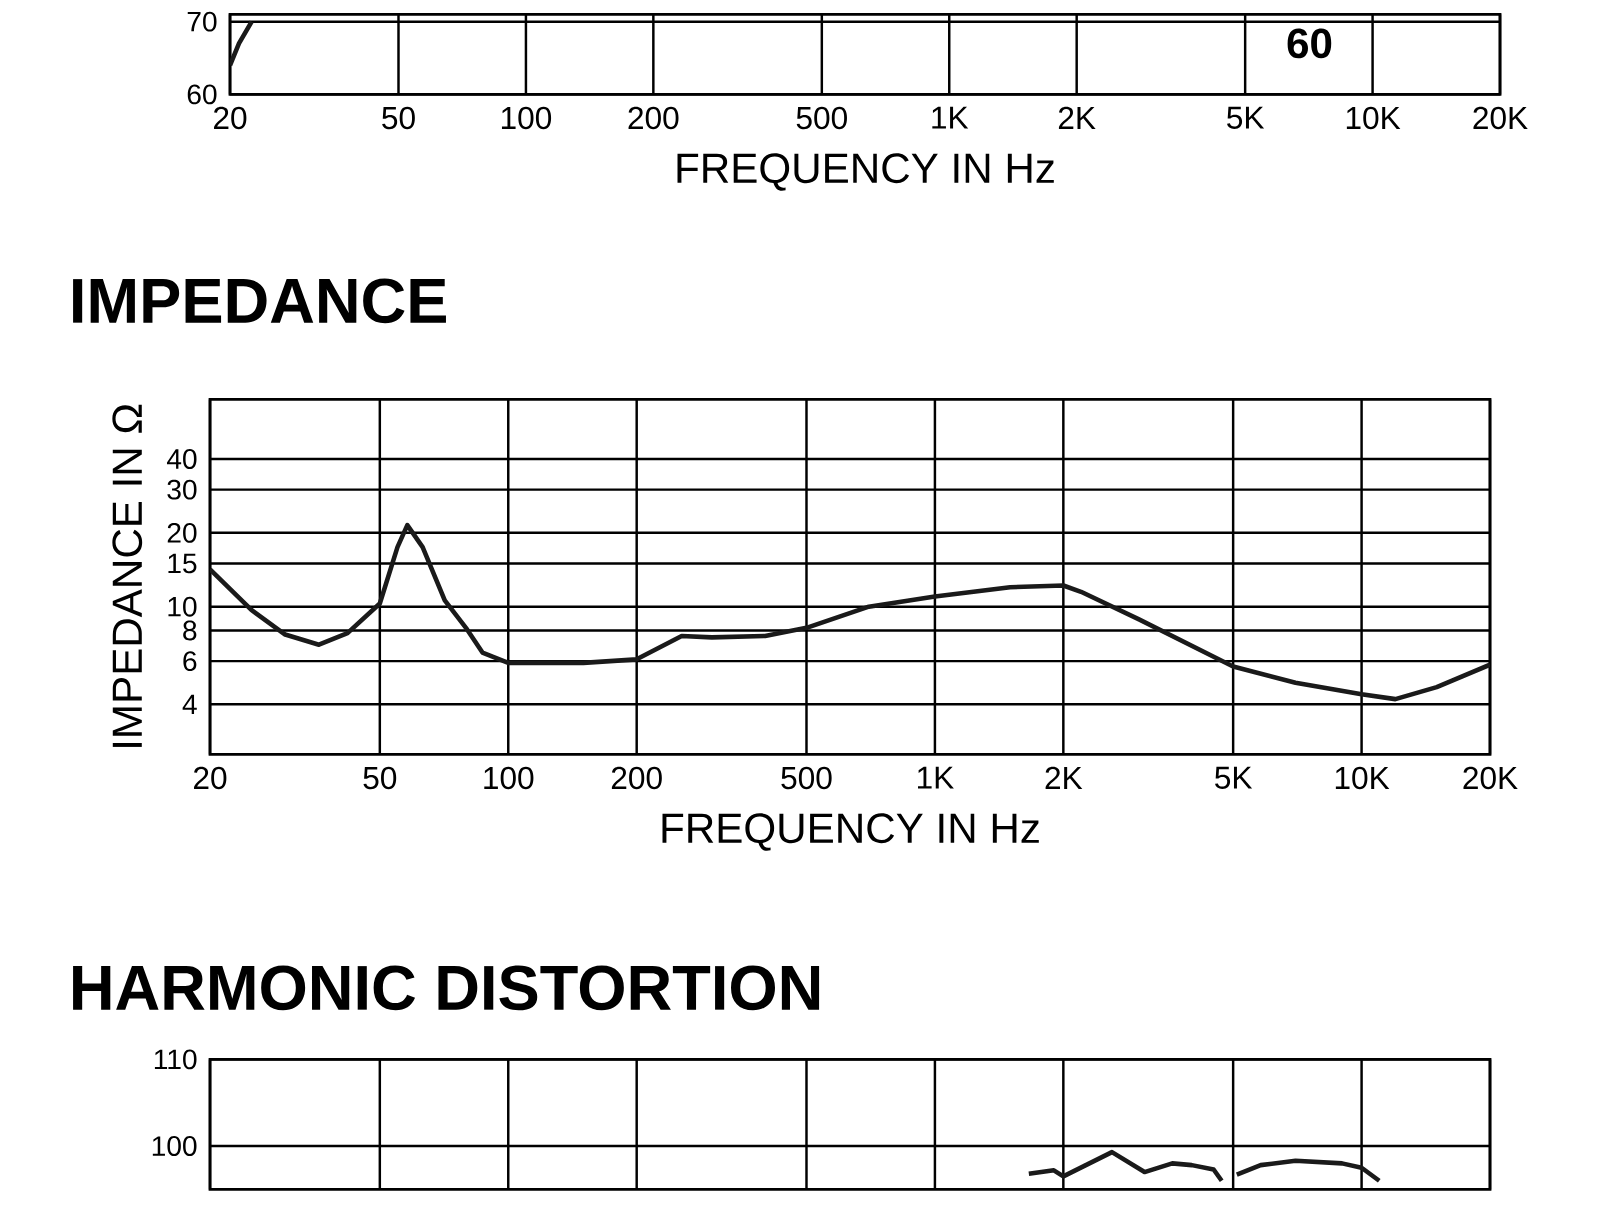 The image size is (1600, 1214). I want to click on chart-title: HARMONIC DISTORTION, so click(446, 988).